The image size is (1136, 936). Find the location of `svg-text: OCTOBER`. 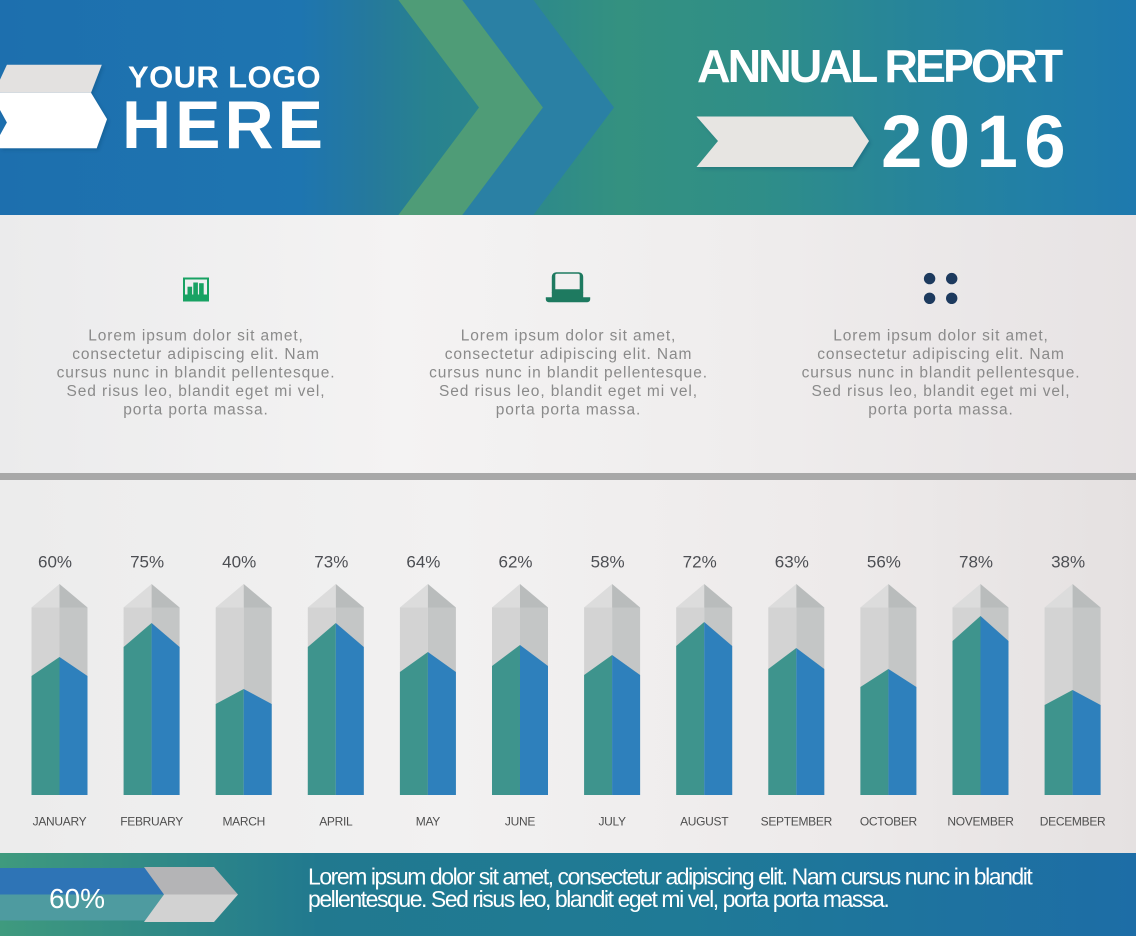

svg-text: OCTOBER is located at coordinates (889, 822).